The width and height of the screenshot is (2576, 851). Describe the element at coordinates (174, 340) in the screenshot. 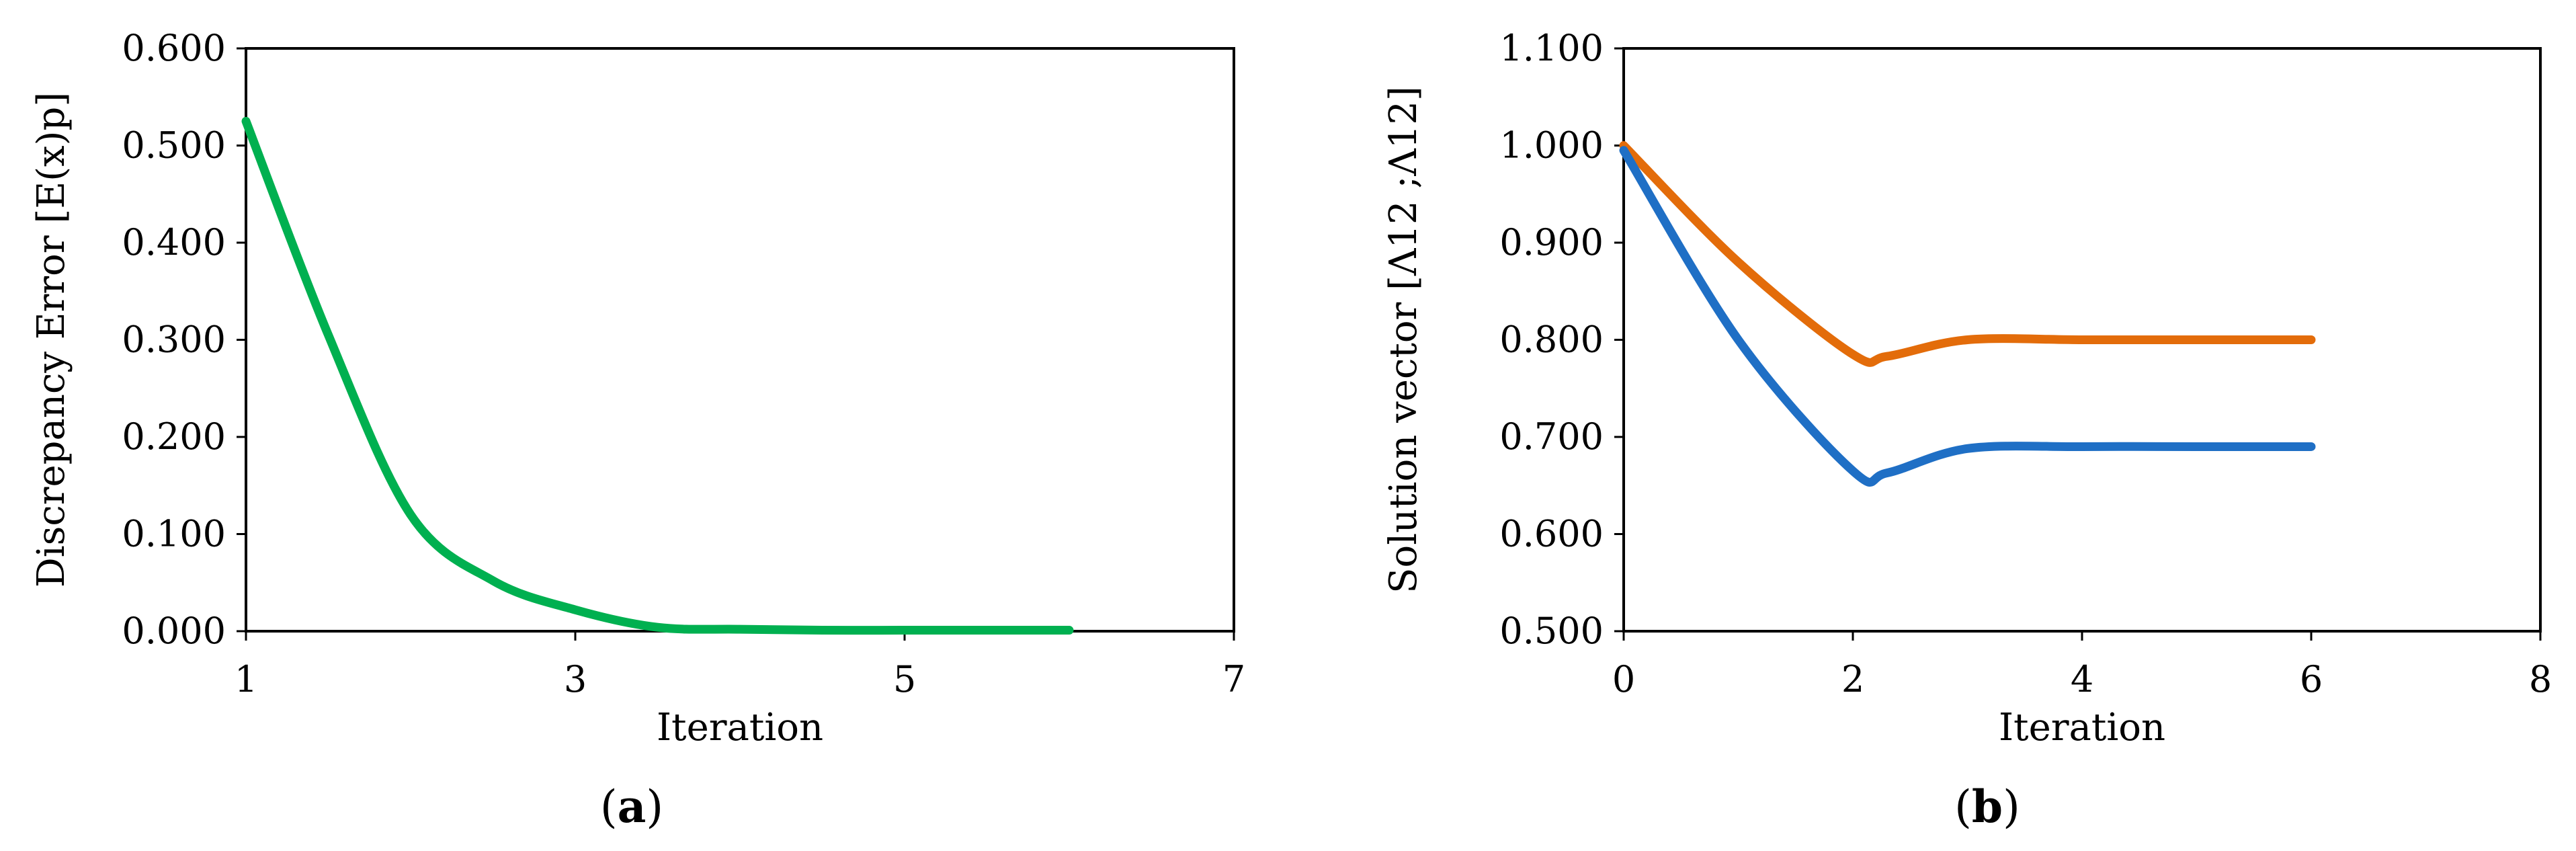

I see `y-tick-label: 0.300` at that location.